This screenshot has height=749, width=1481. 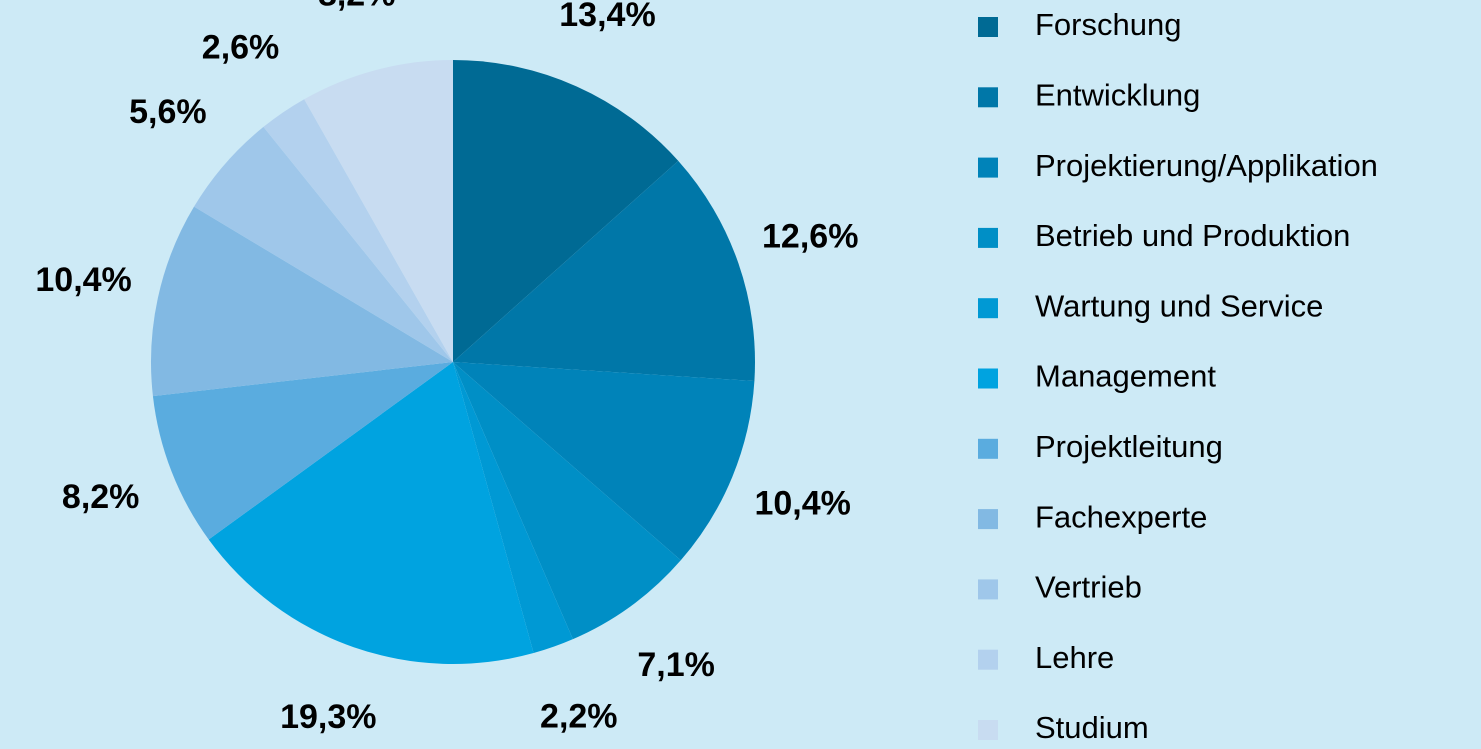 I want to click on value-label: 13,4%, so click(x=607, y=17).